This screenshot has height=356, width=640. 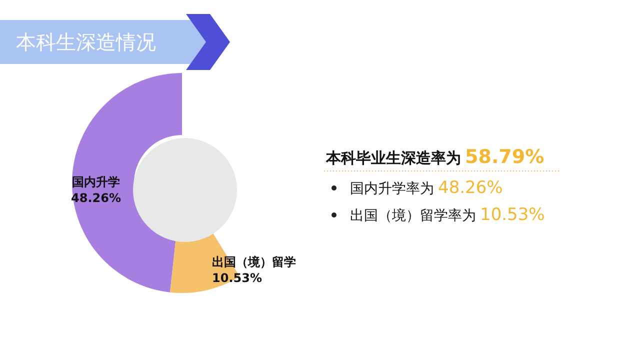 What do you see at coordinates (96, 182) in the screenshot?
I see `slice-label: 国内升学` at bounding box center [96, 182].